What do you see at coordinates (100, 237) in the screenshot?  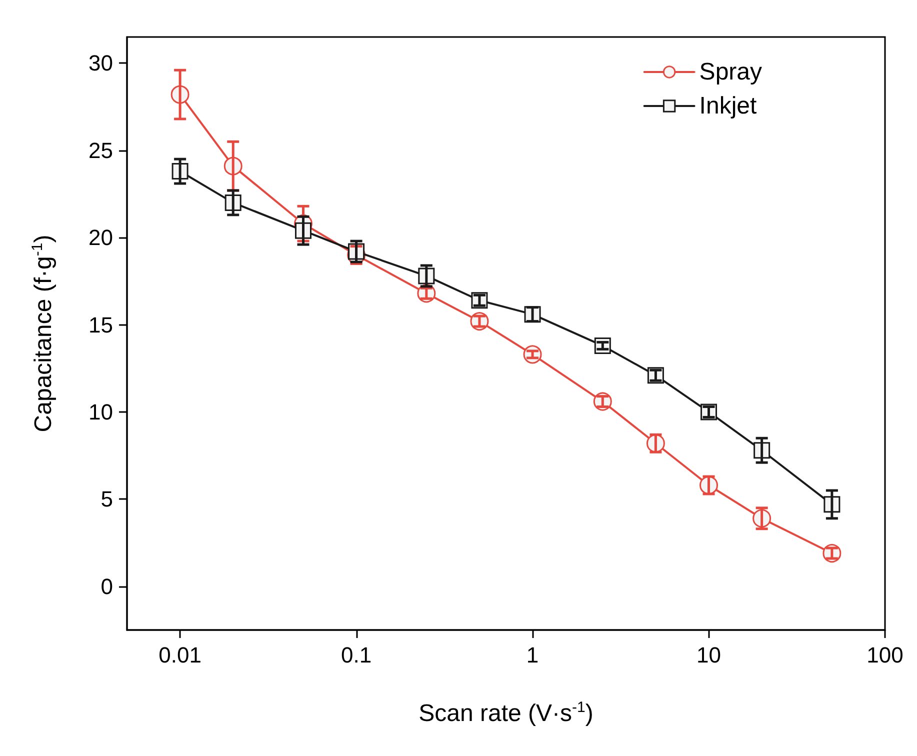 I see `y-tick-label: 20` at bounding box center [100, 237].